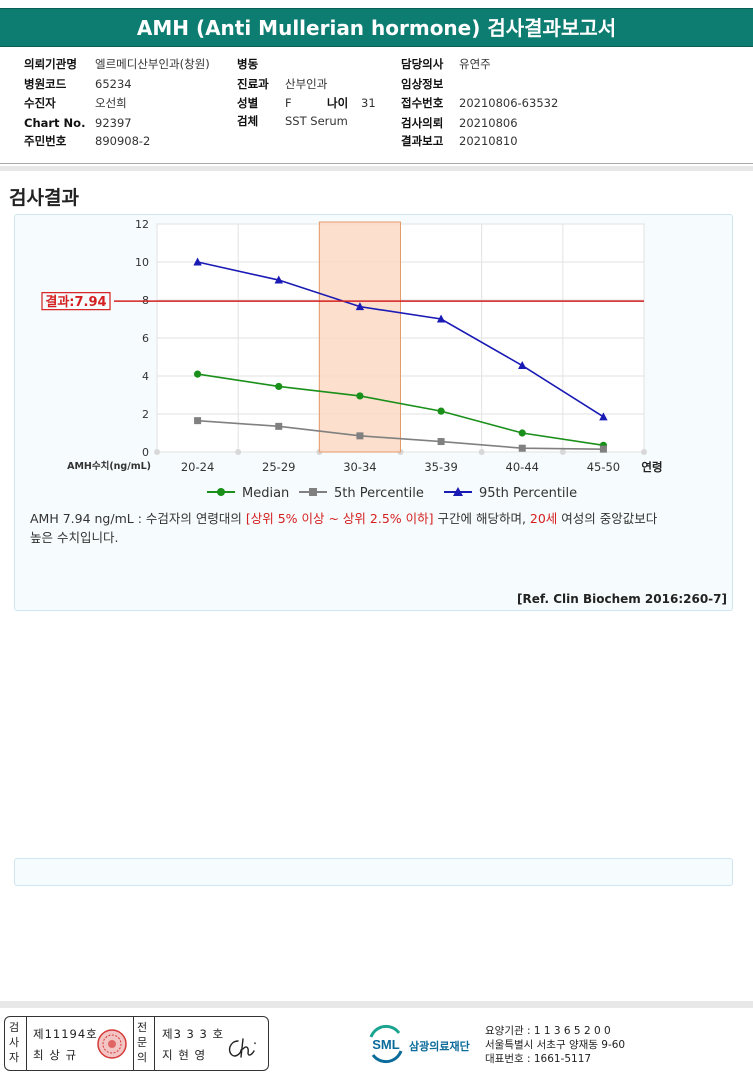 The height and width of the screenshot is (1081, 753). Describe the element at coordinates (422, 103) in the screenshot. I see `receipt-label: 접수번호` at that location.